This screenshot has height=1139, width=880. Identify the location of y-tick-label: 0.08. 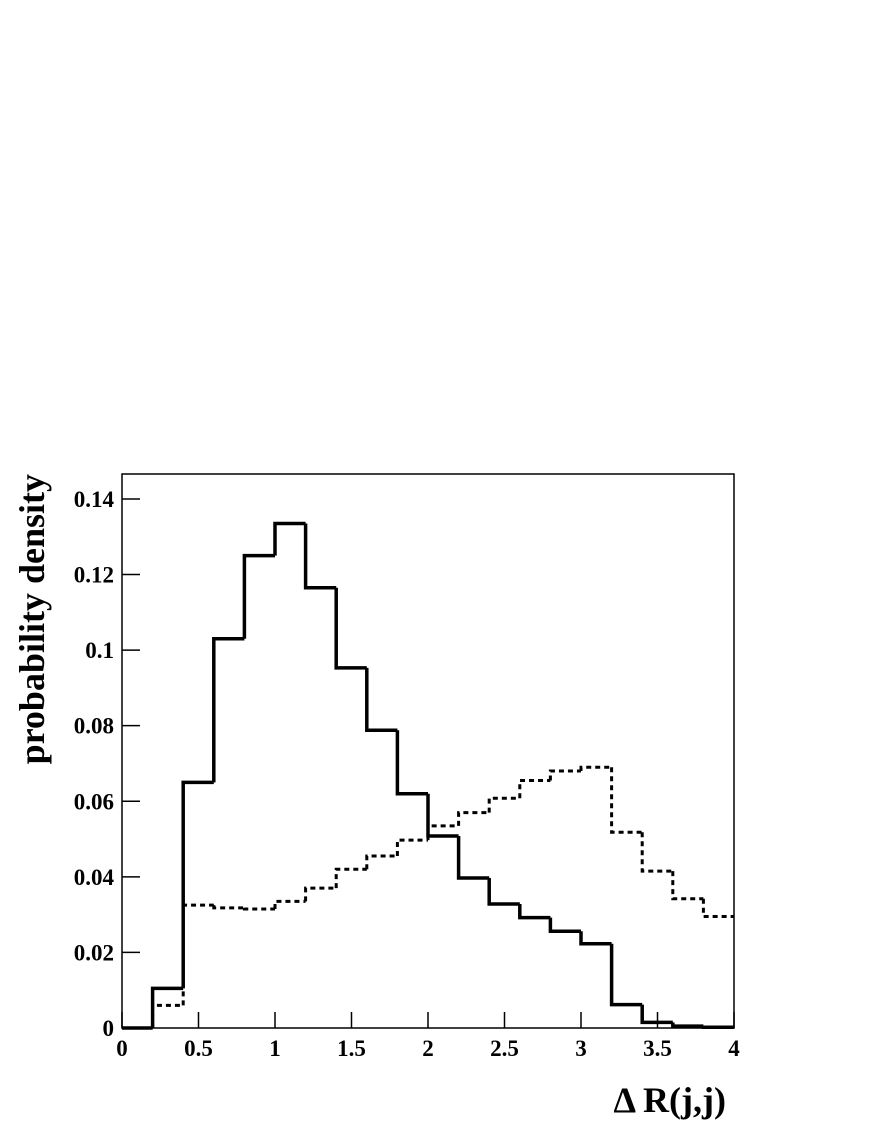
(94, 726).